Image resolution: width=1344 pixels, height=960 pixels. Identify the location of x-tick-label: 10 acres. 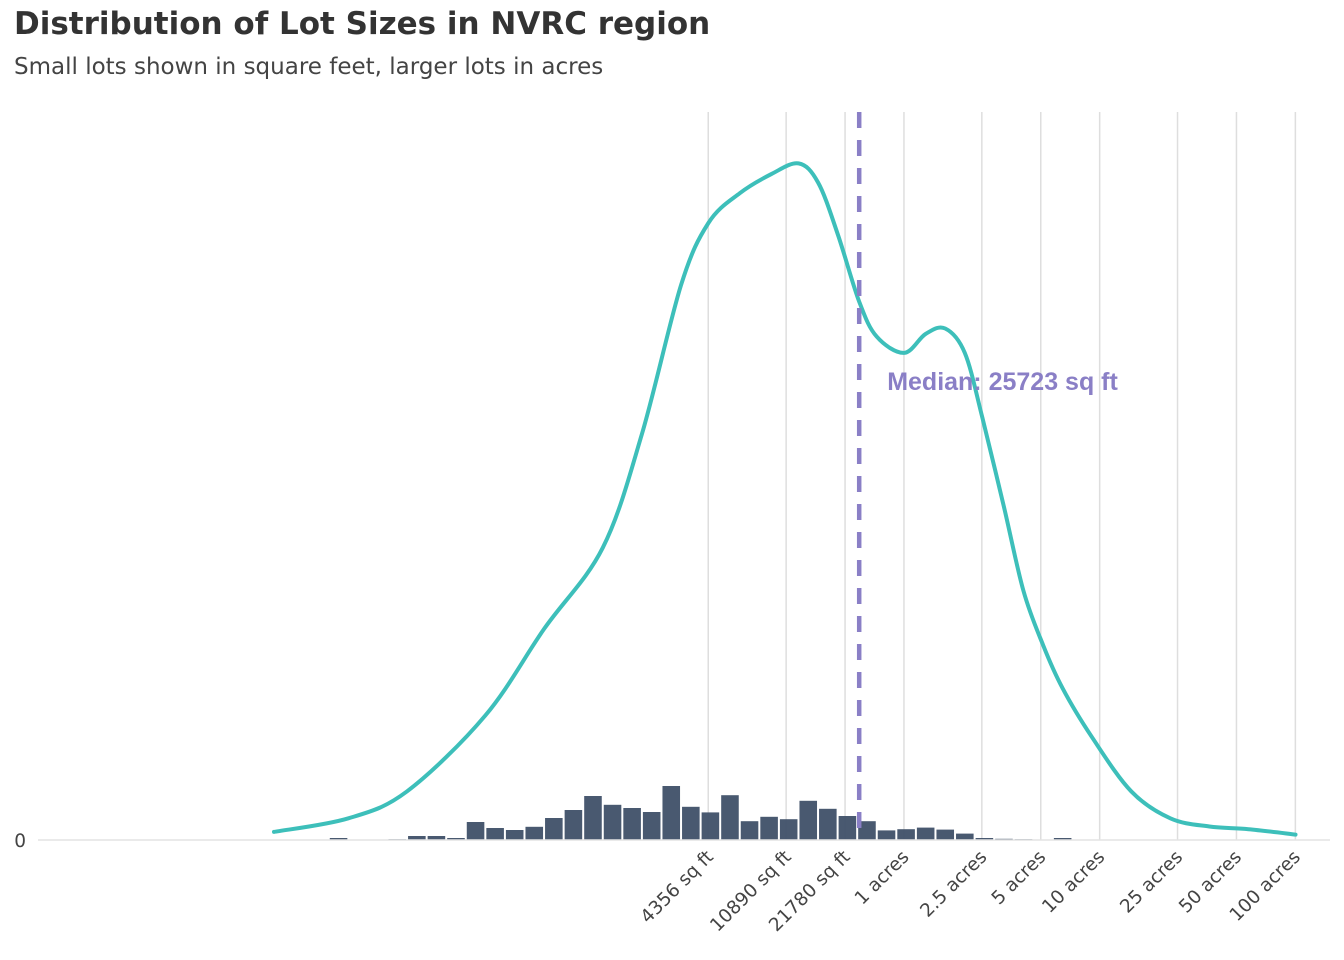
(1073, 882).